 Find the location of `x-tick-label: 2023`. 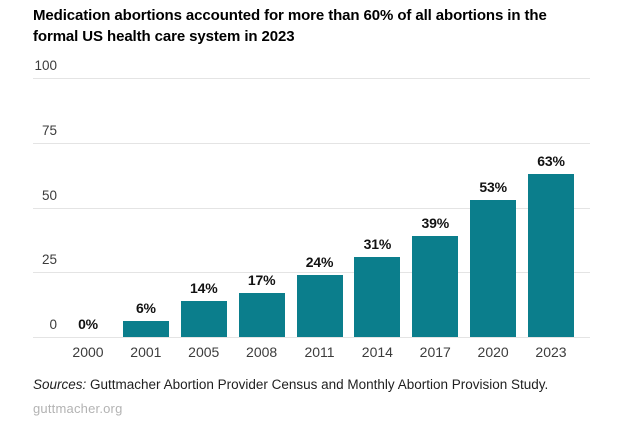

x-tick-label: 2023 is located at coordinates (551, 352).